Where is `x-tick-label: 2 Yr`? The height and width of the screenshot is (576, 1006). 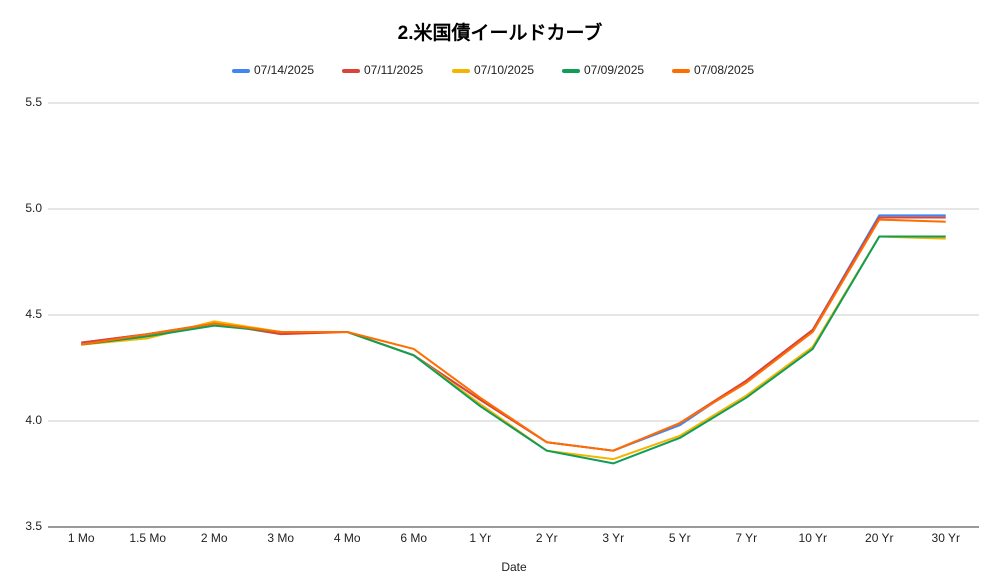
x-tick-label: 2 Yr is located at coordinates (547, 538).